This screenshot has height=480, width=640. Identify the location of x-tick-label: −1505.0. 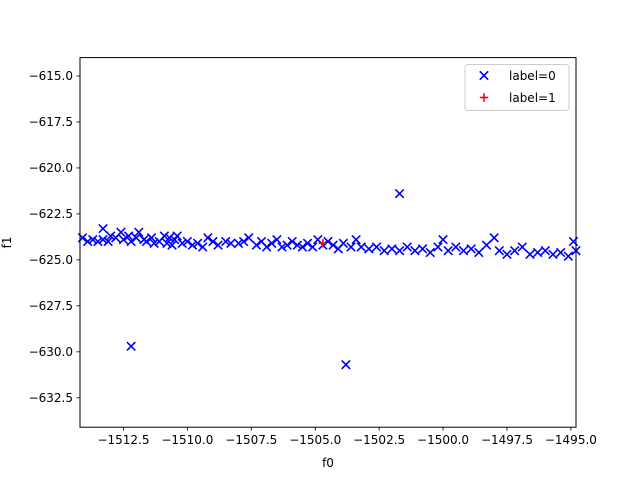
(315, 440).